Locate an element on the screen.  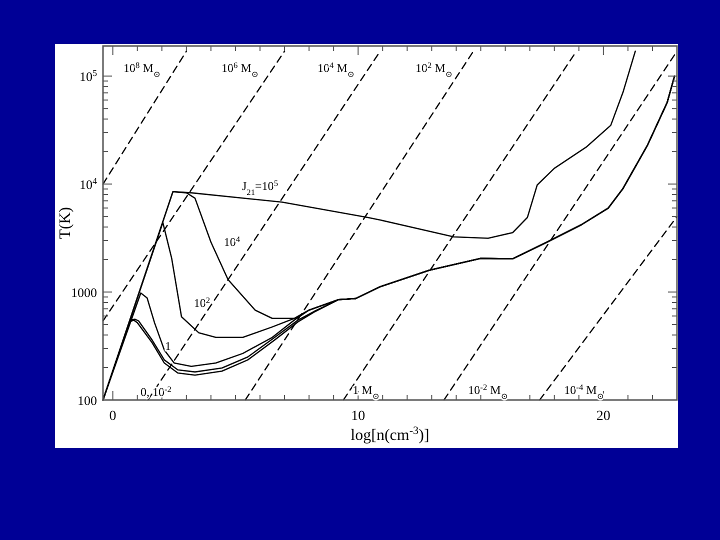
annotation: 10$^{-4}$ M$_{⊙}$ is located at coordinates (584, 391).